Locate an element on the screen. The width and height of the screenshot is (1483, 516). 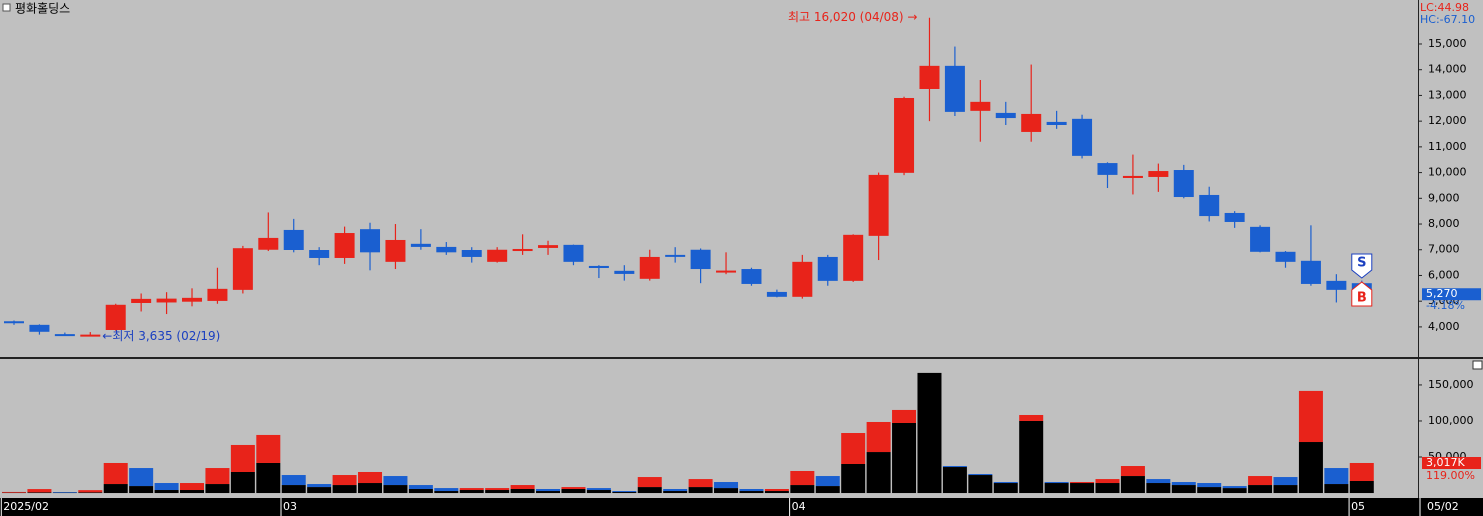
sell-marker: S is located at coordinates (1361, 263).